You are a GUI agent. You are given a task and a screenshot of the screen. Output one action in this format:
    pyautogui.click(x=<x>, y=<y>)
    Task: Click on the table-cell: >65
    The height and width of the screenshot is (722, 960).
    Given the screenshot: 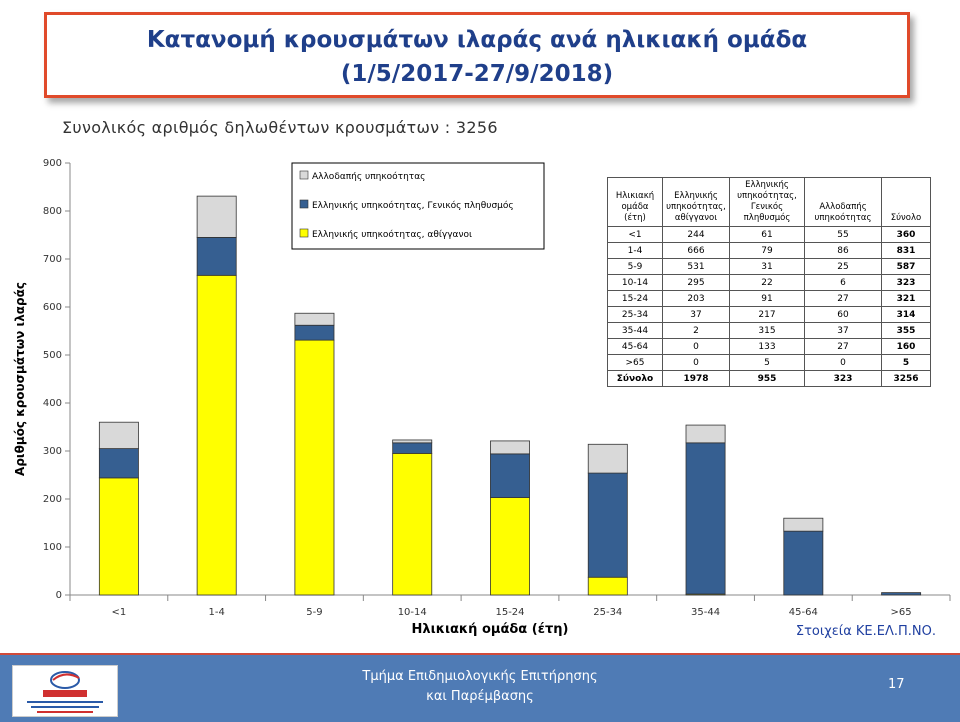 What is the action you would take?
    pyautogui.click(x=635, y=362)
    